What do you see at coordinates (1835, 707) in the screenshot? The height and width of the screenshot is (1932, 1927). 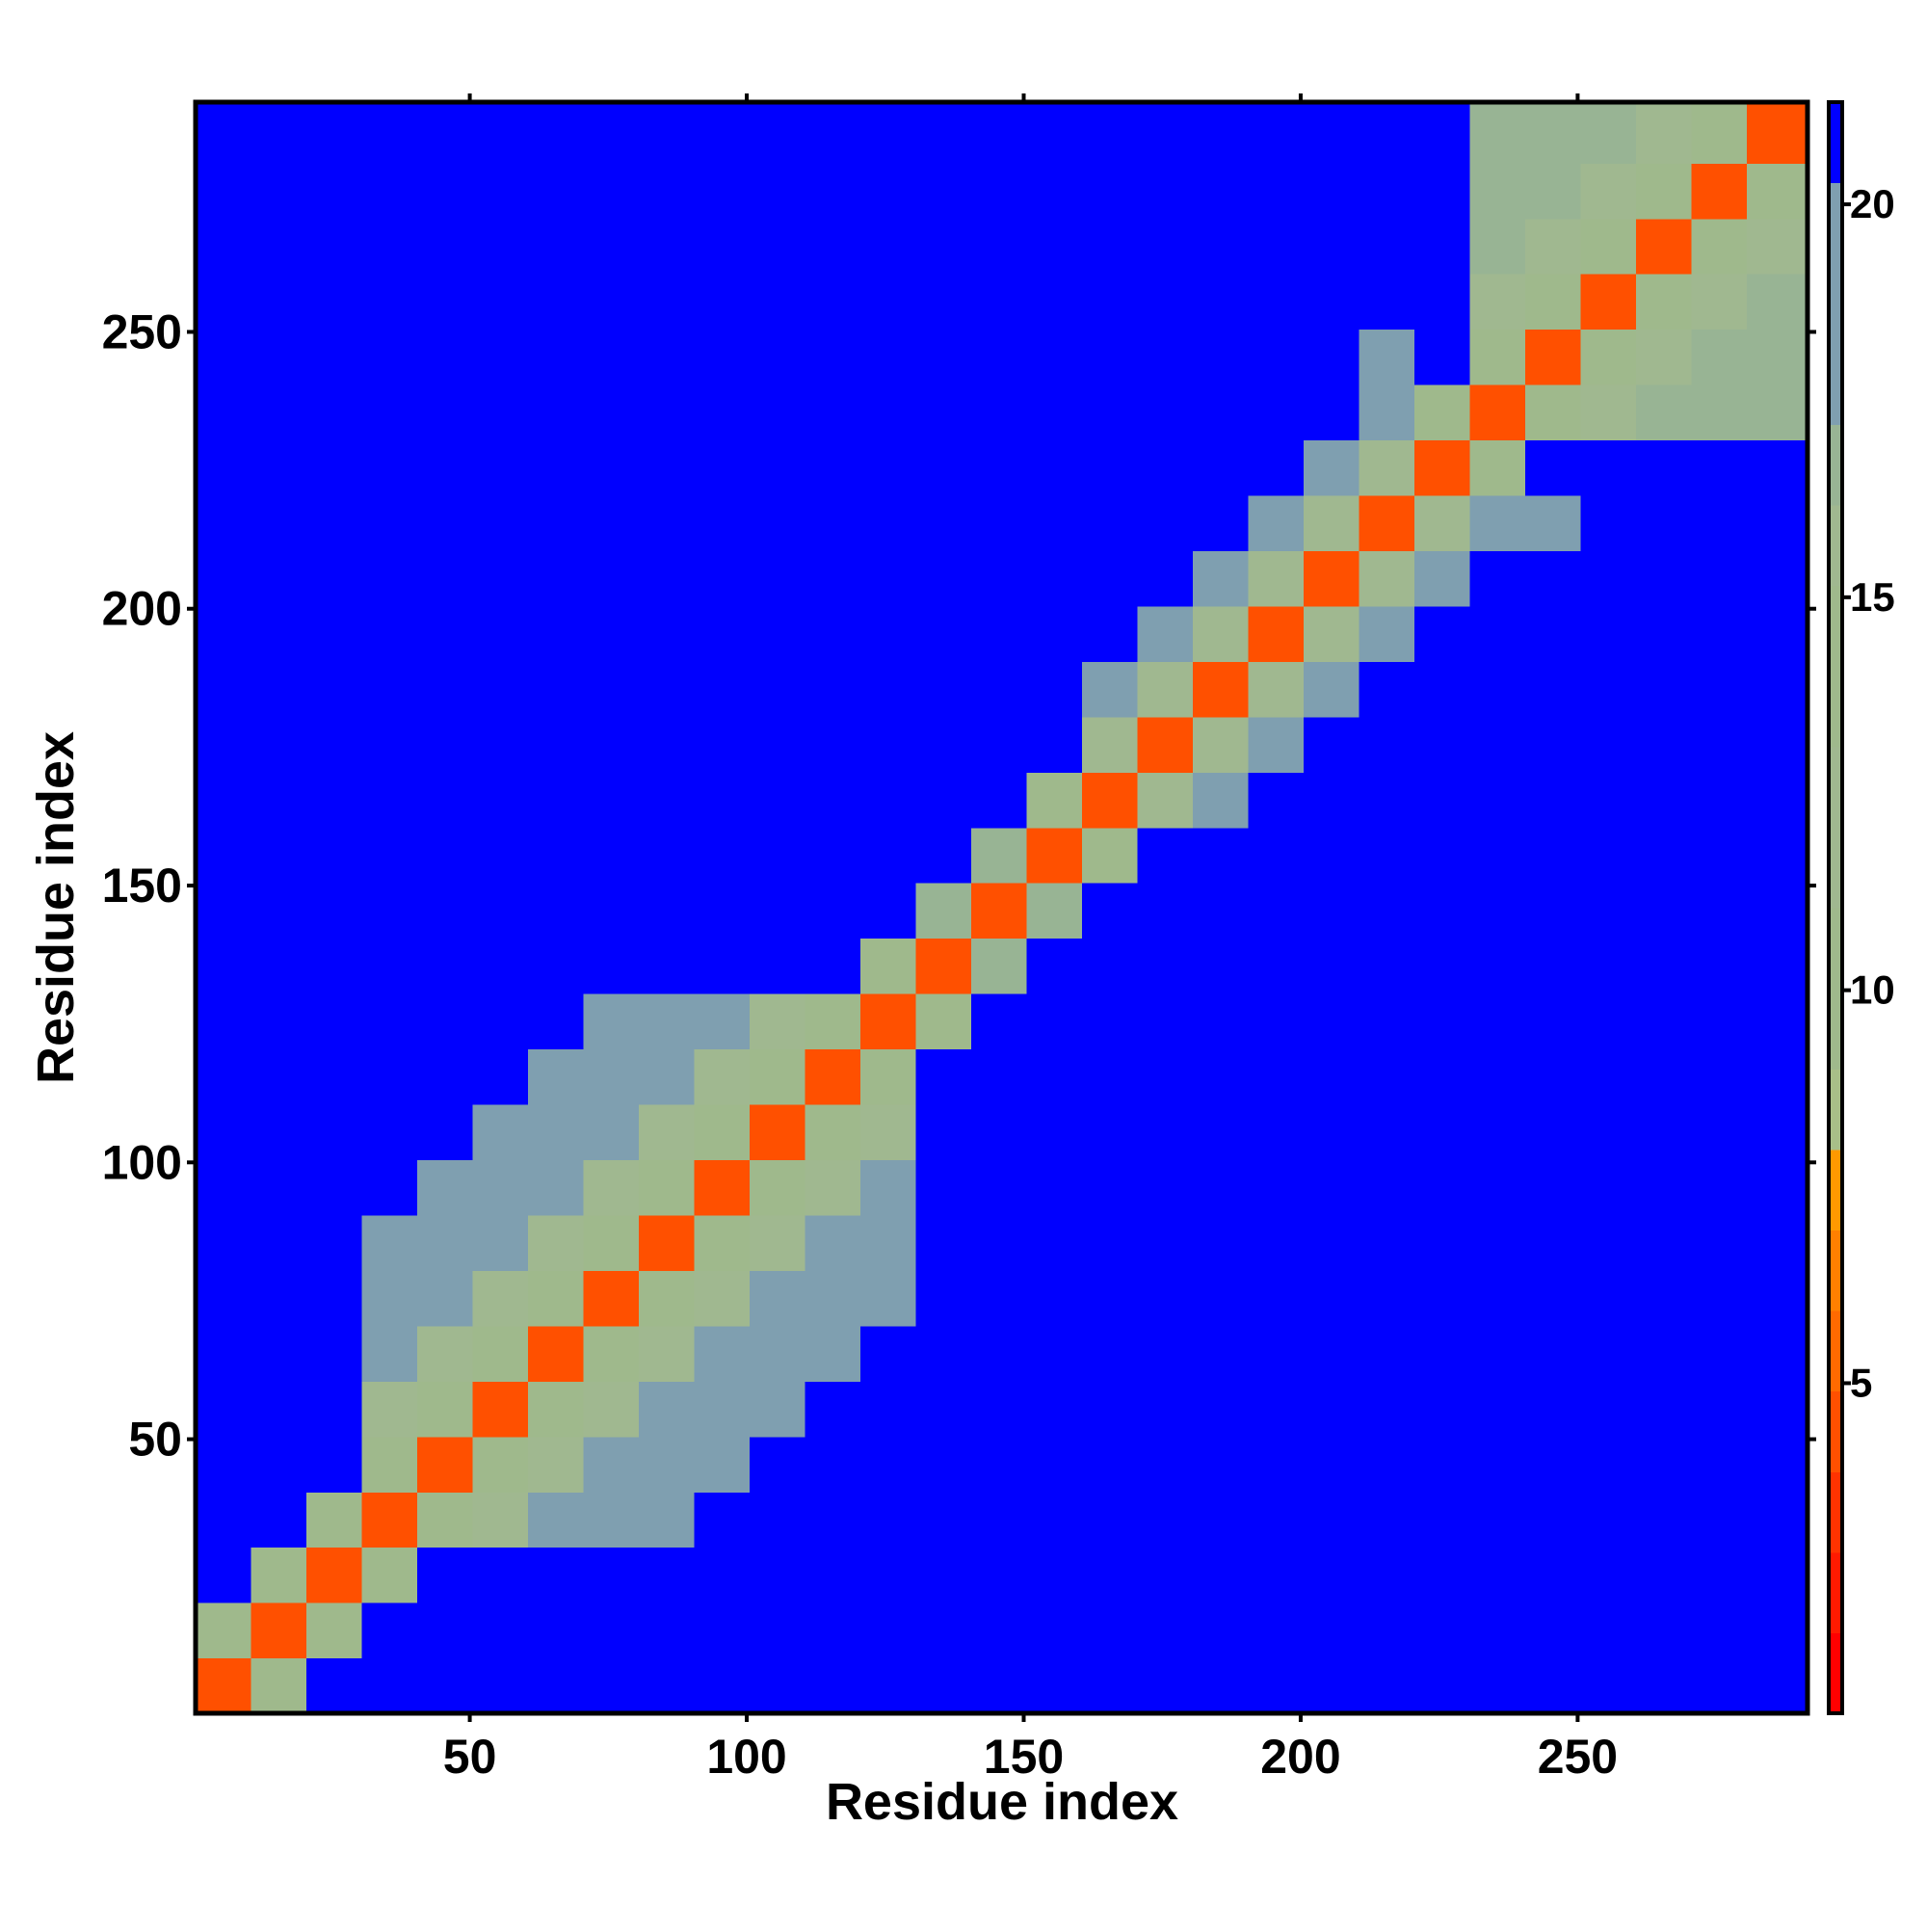 I see `colorbar-segment` at bounding box center [1835, 707].